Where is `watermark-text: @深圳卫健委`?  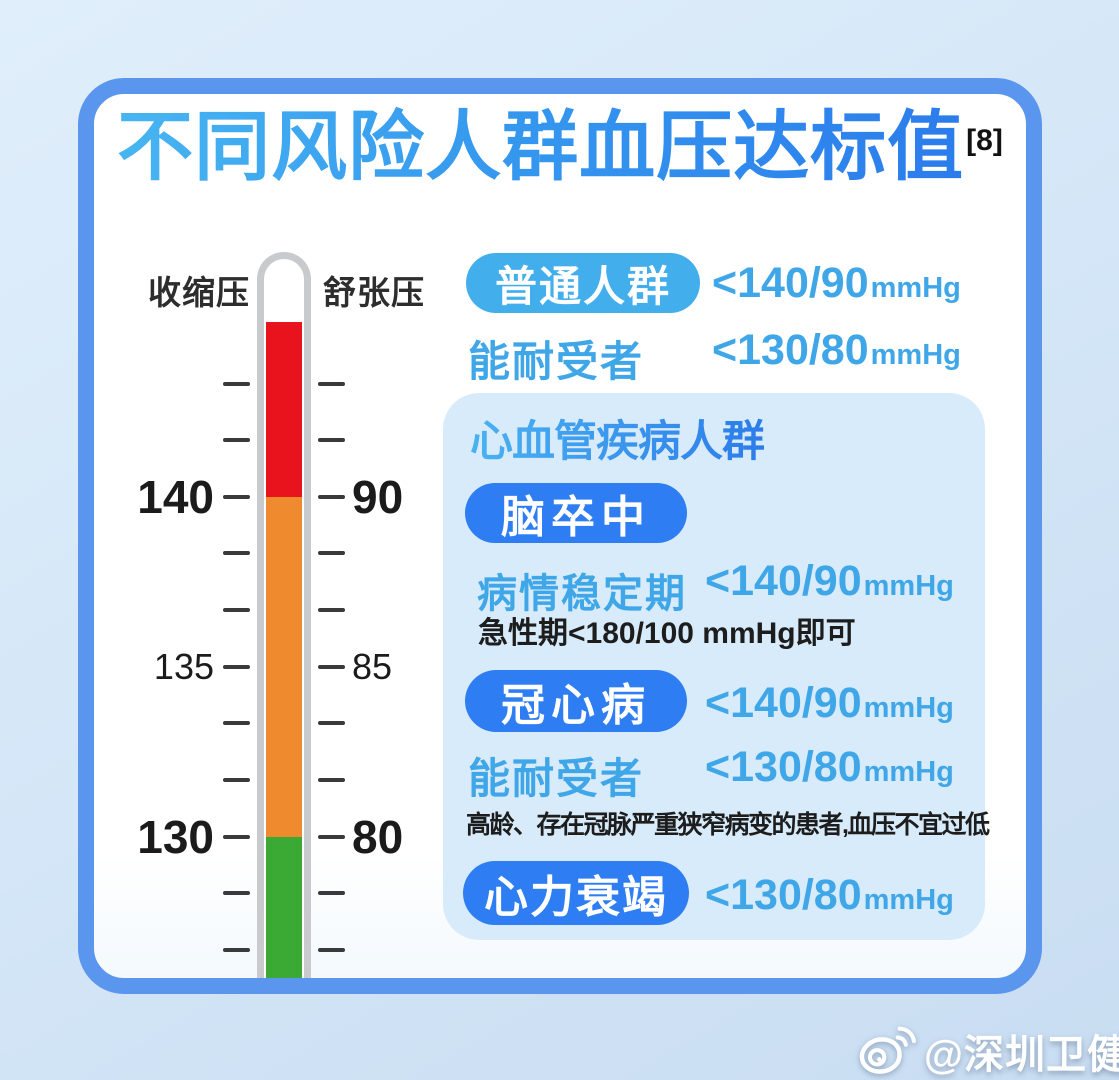
watermark-text: @深圳卫健委 is located at coordinates (1021, 1055).